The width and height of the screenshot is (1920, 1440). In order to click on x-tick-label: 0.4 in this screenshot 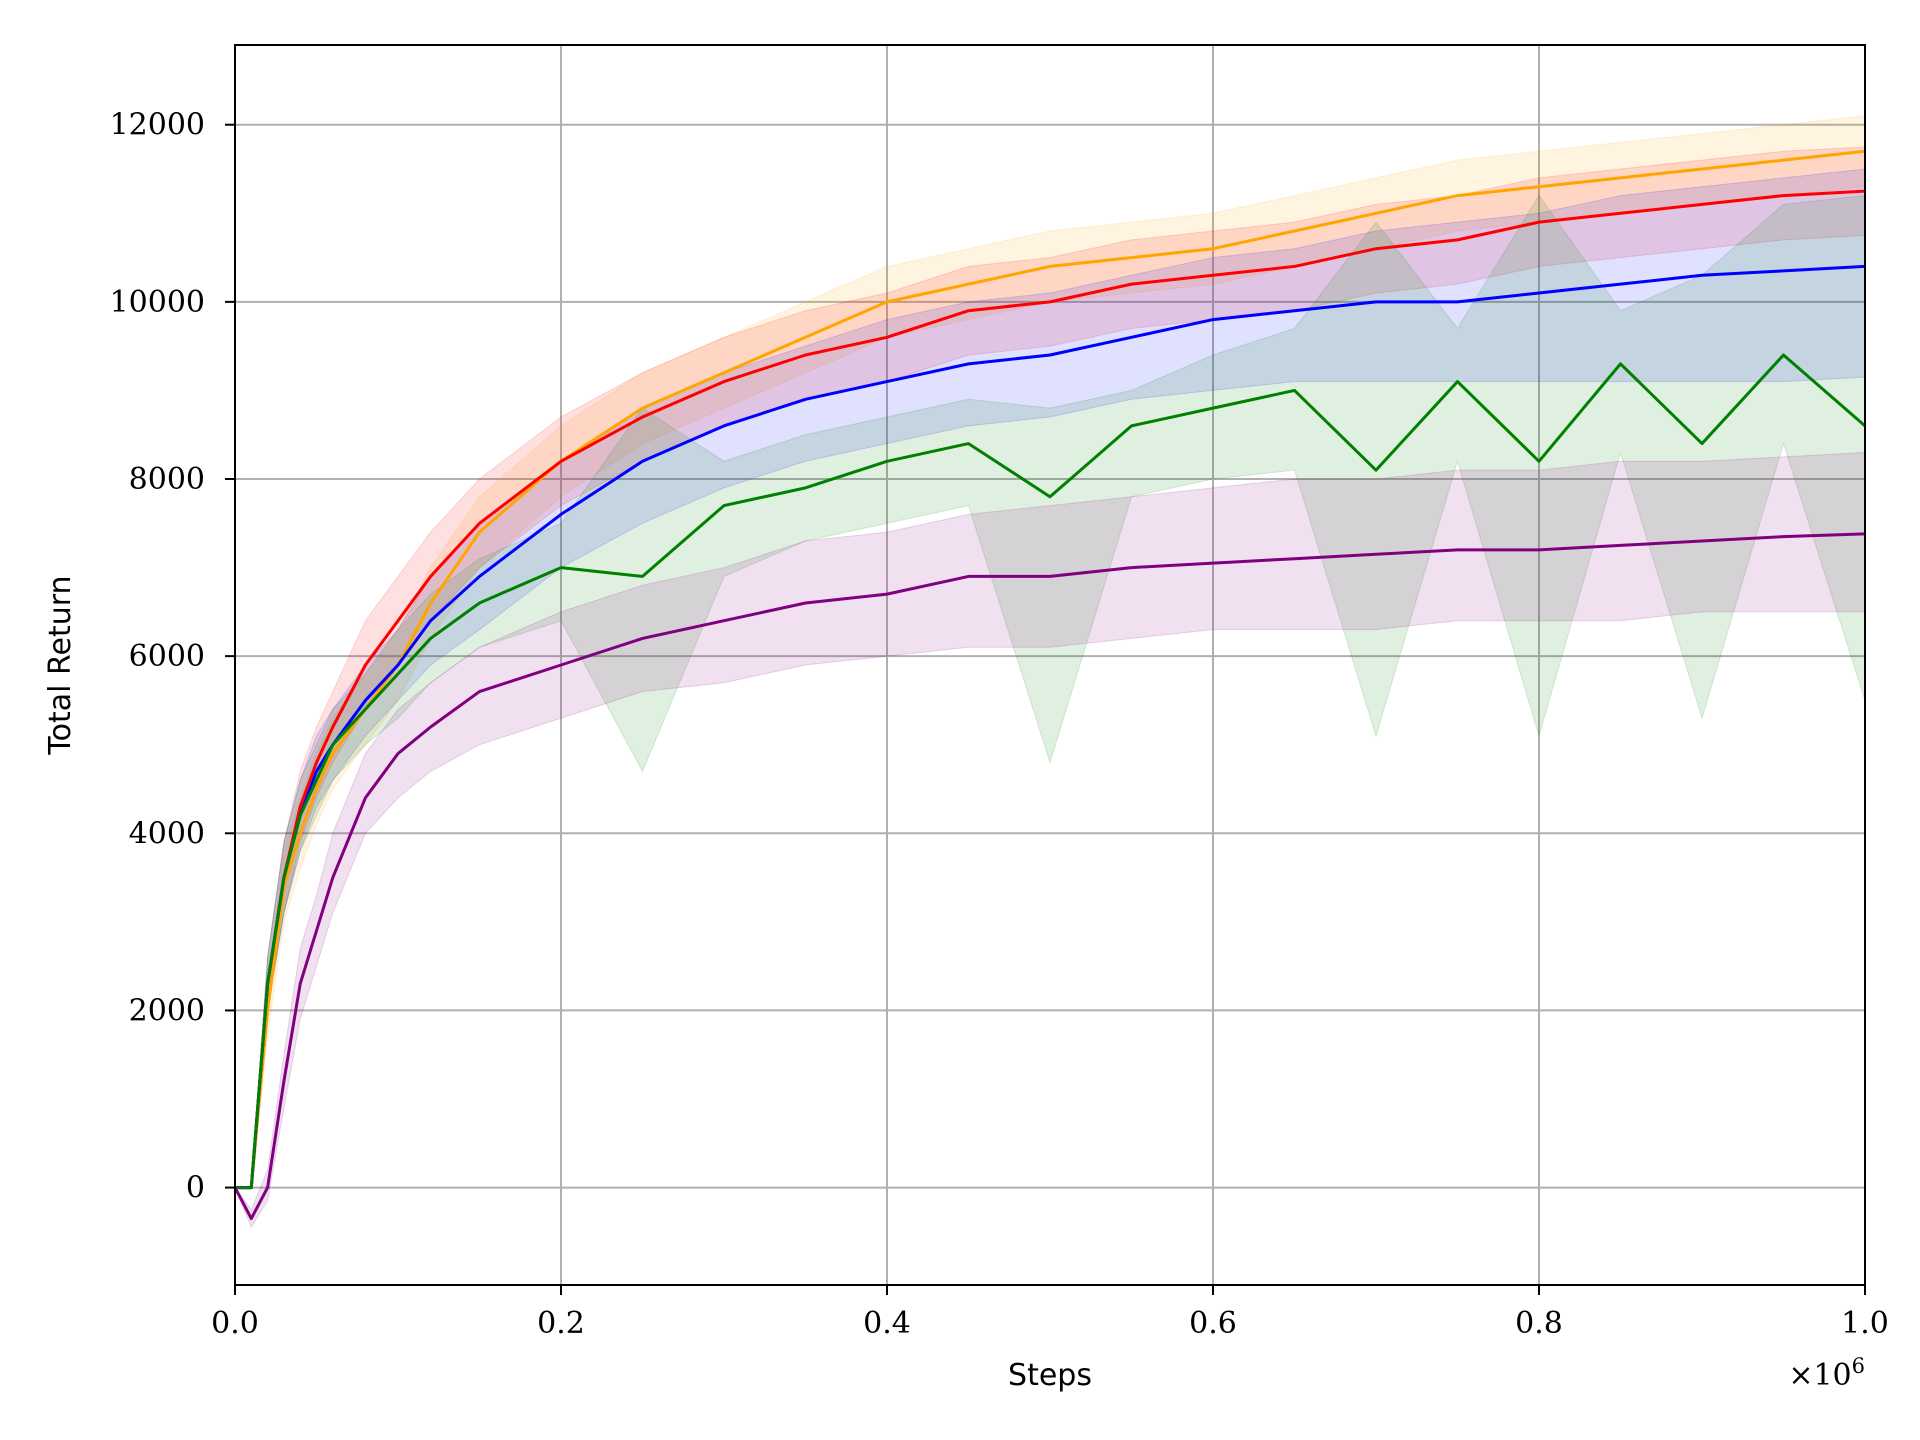, I will do `click(887, 1323)`.